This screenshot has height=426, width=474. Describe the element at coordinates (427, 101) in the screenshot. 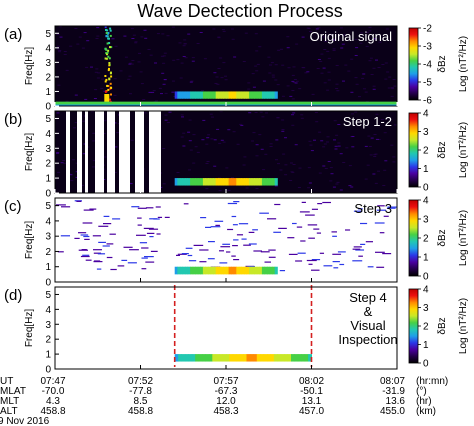

I see `colorbar-tick-label: -6` at that location.